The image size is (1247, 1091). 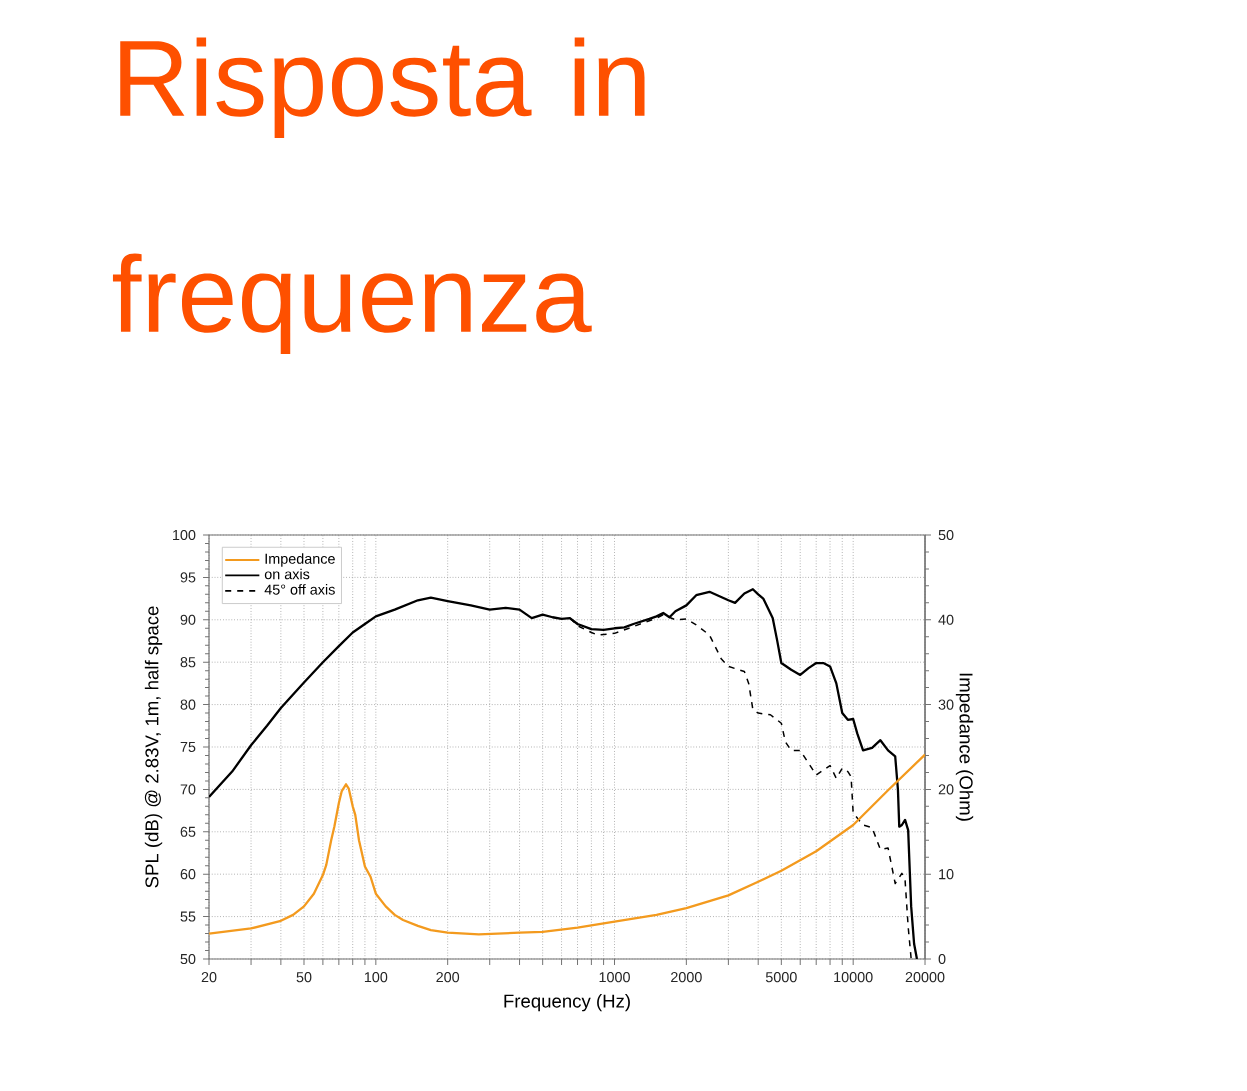 What do you see at coordinates (188, 959) in the screenshot?
I see `y-tick-label: 50` at bounding box center [188, 959].